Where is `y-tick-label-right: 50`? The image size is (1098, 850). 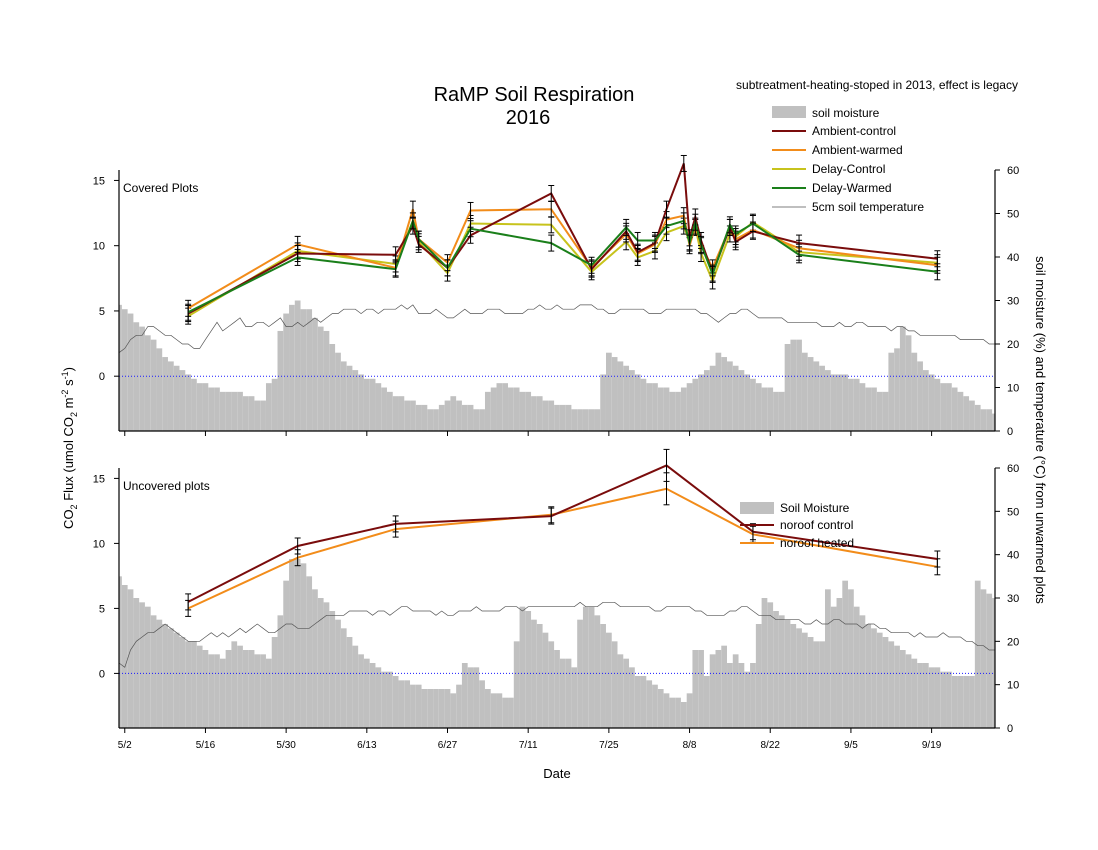 y-tick-label-right: 50 is located at coordinates (1013, 512).